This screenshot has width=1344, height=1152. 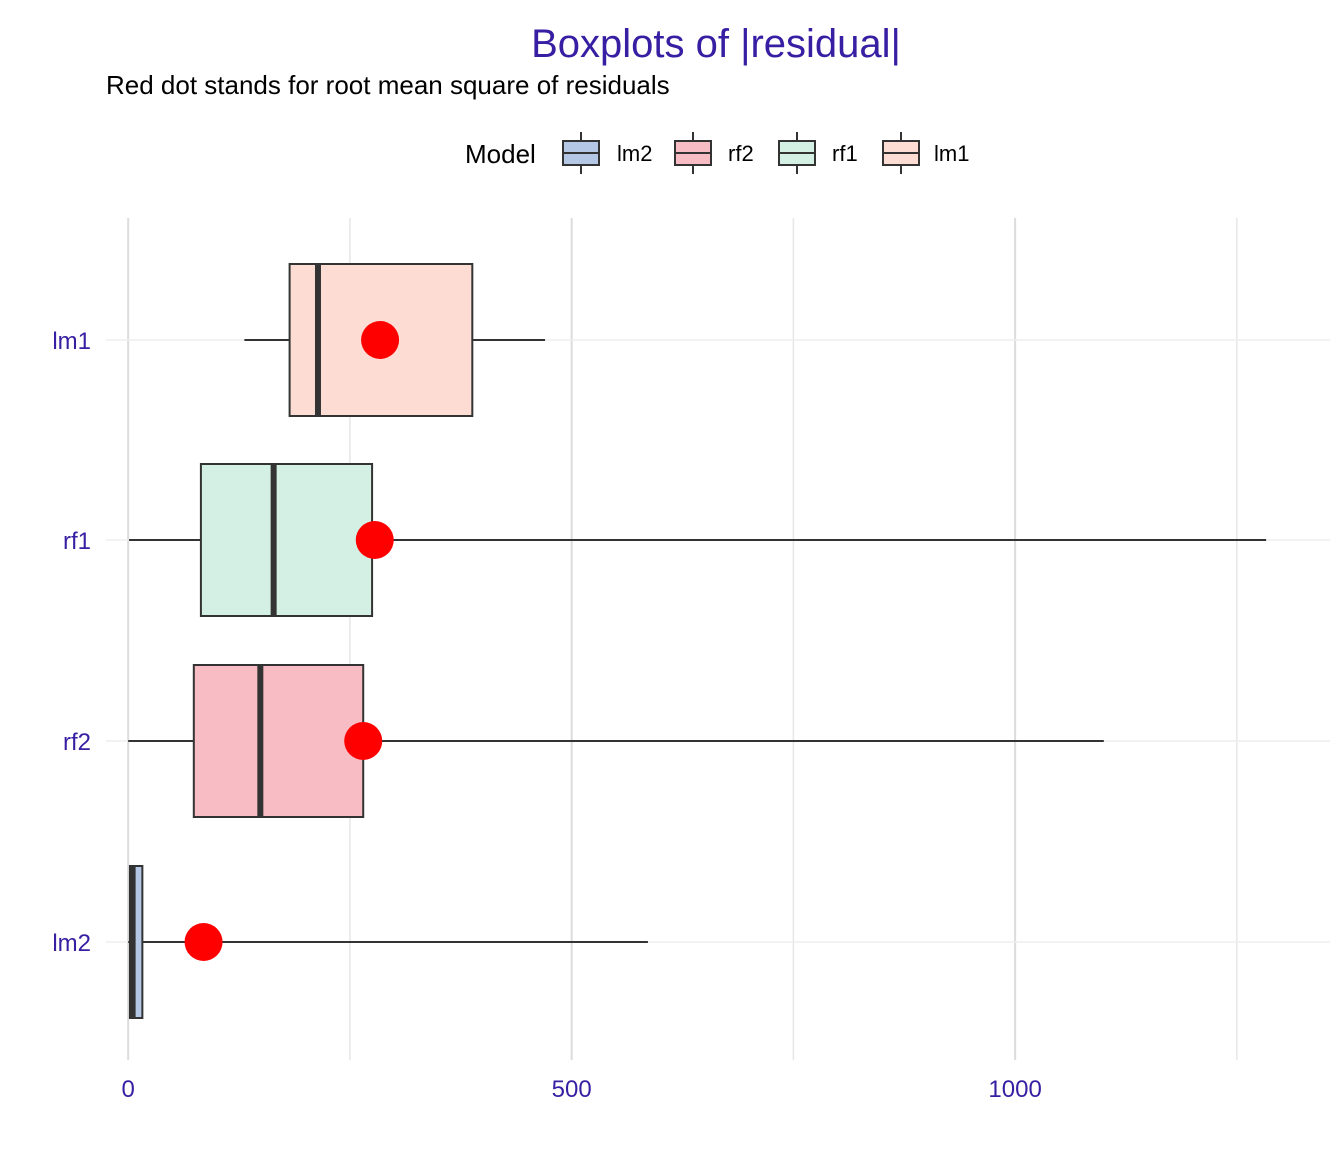 I want to click on legend-item-lm2: lm2, so click(x=607, y=153).